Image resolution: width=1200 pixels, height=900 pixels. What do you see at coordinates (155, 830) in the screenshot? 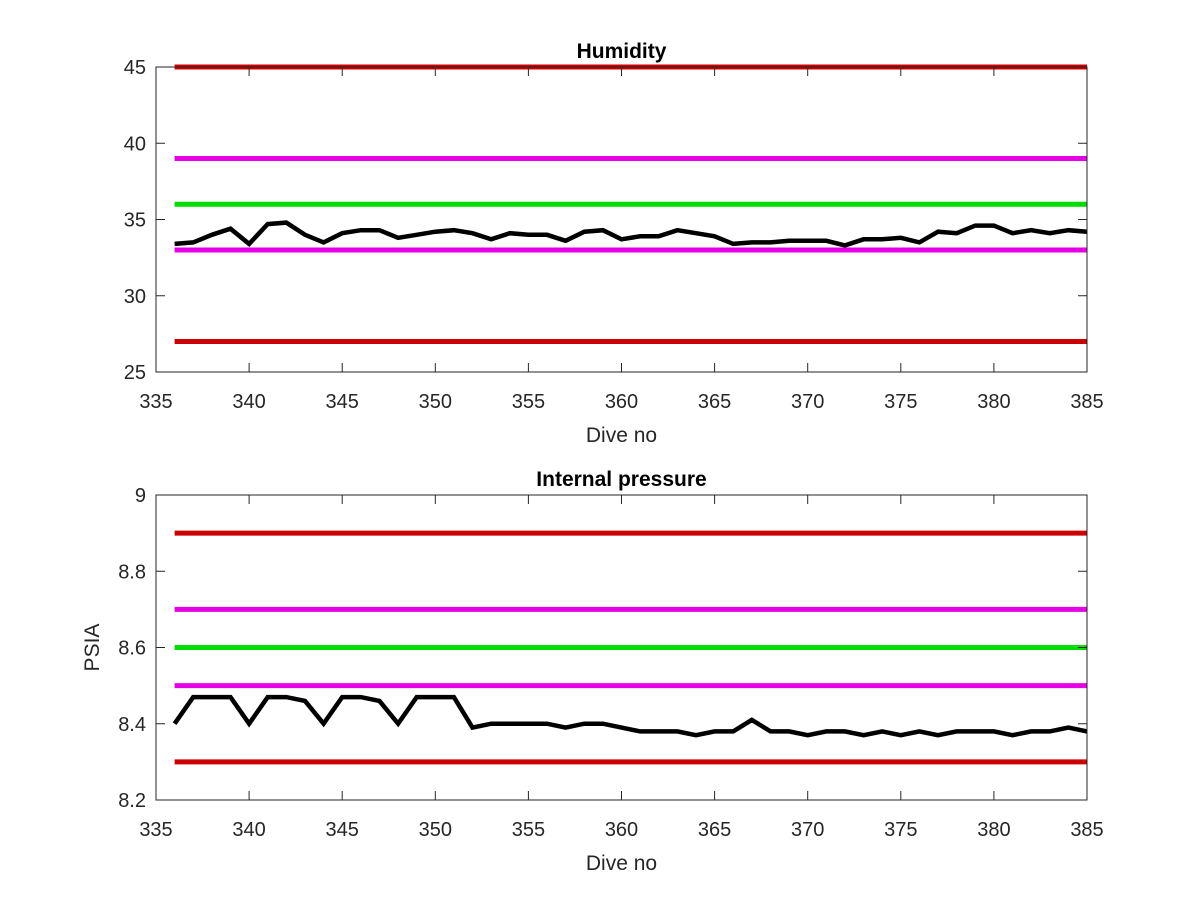
I see `chart-1-x-tick-label: 335` at bounding box center [155, 830].